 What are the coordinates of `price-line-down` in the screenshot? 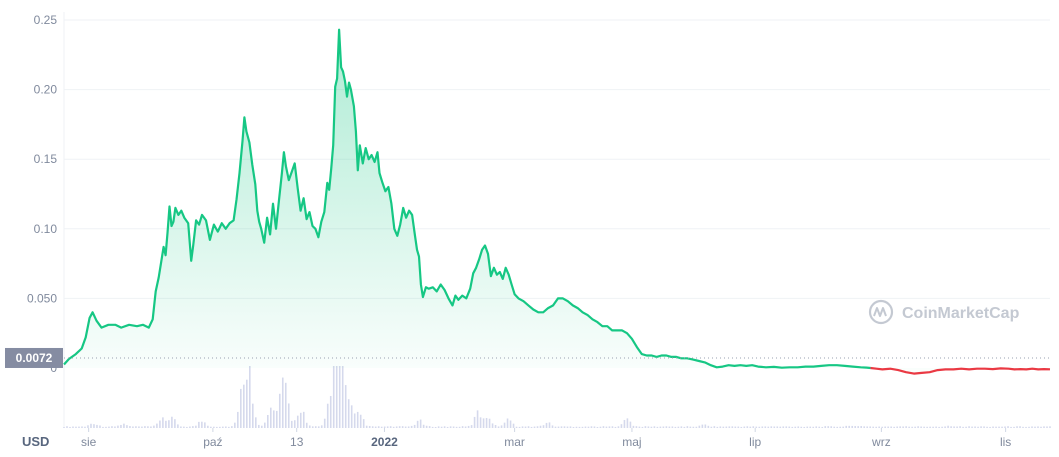 It's located at (960, 370).